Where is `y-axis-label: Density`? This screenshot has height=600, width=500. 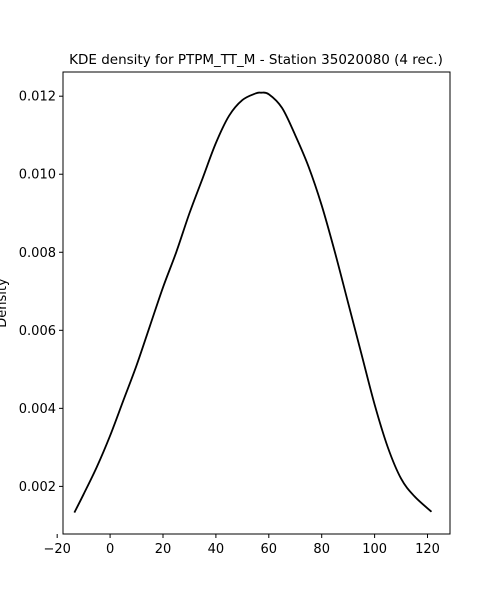
y-axis-label: Density is located at coordinates (5, 303).